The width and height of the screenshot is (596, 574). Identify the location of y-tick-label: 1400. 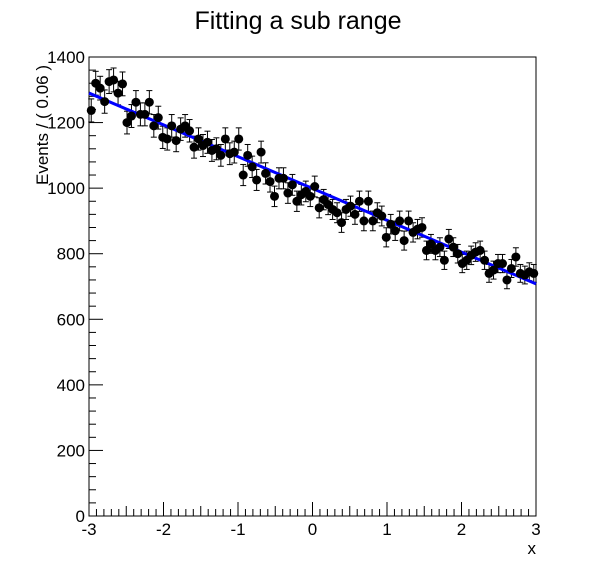
(66, 57).